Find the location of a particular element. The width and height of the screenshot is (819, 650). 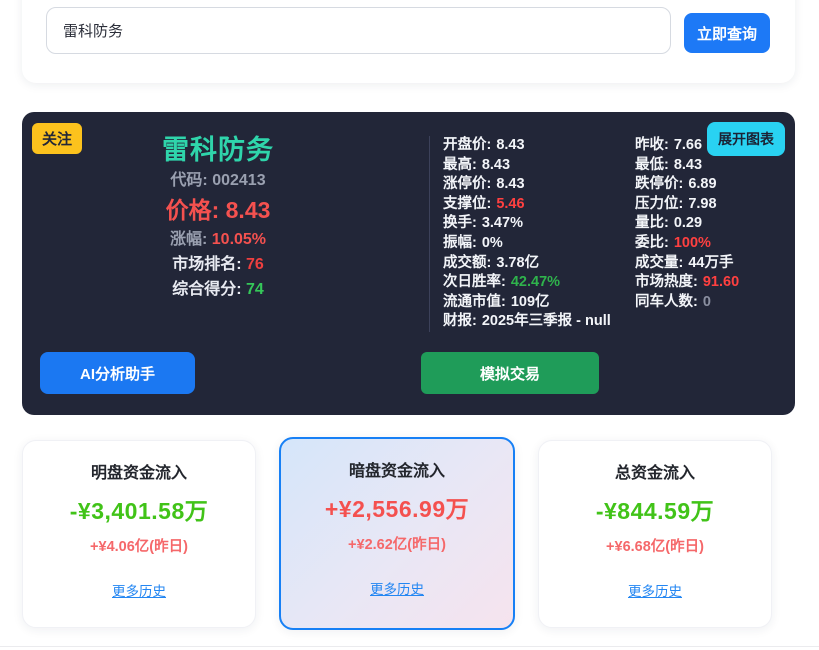

stat-row: 昨收: 7.66 is located at coordinates (687, 146).